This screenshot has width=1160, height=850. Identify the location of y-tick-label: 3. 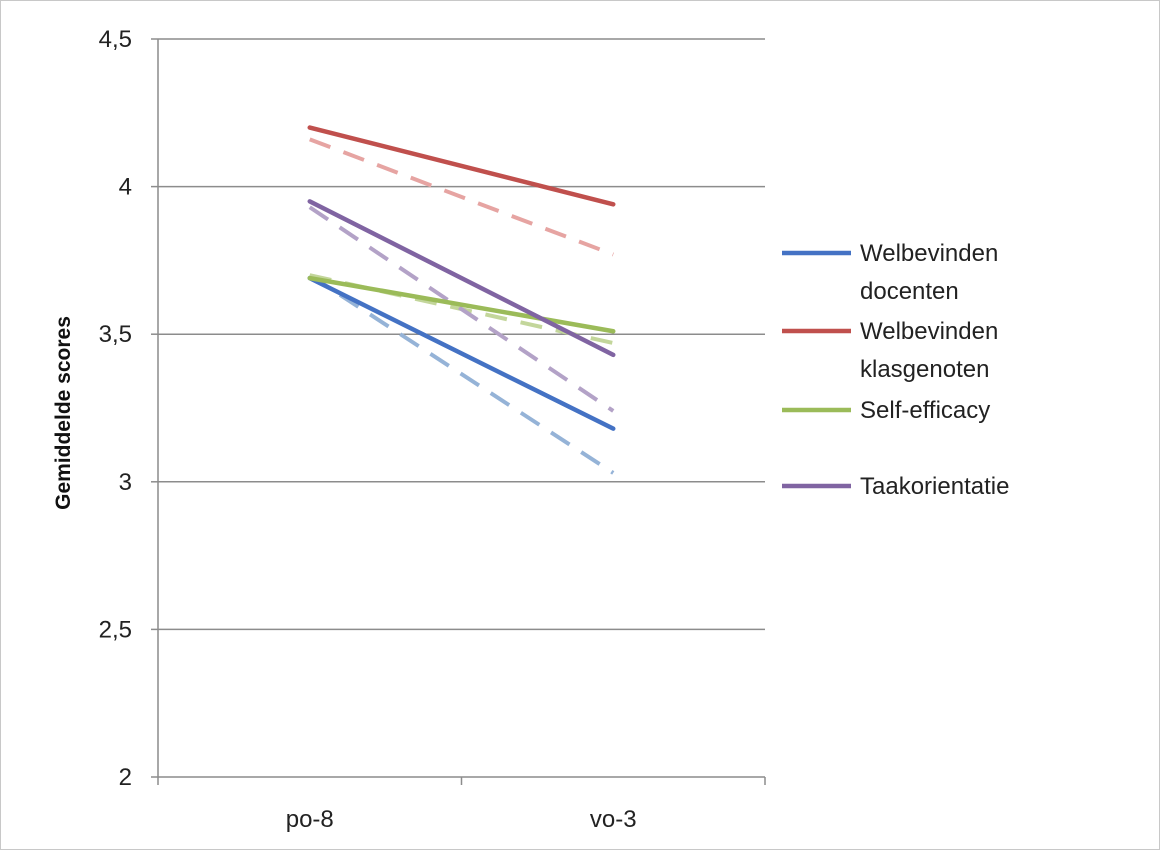
(125, 482).